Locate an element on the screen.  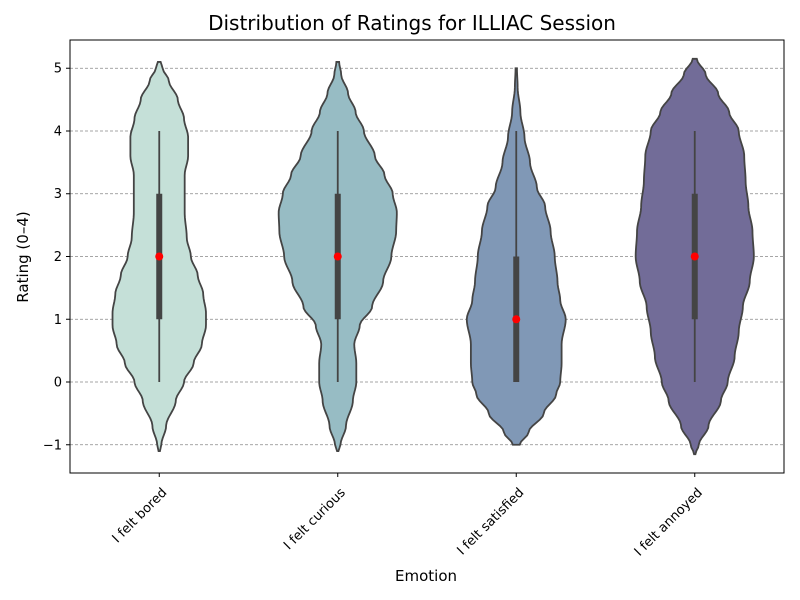
y-tick-label: −1 is located at coordinates (52, 445).